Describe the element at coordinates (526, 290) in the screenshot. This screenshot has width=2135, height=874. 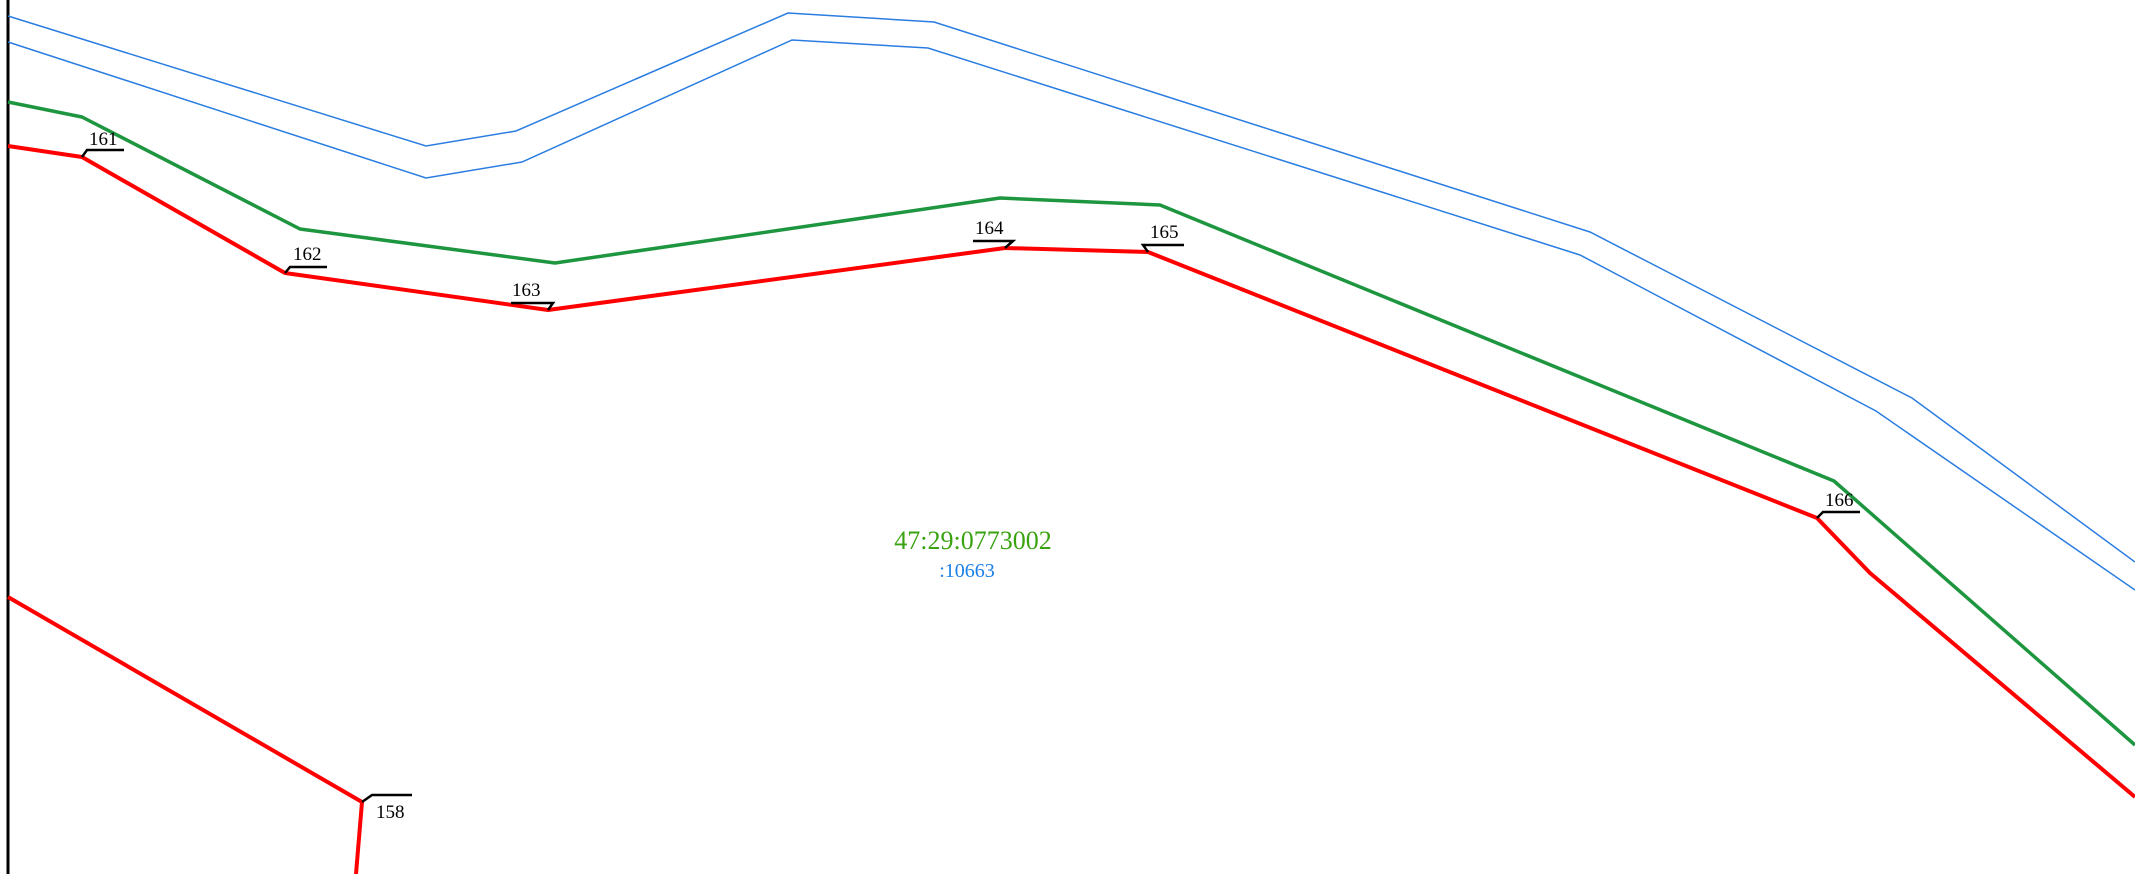
I see `point-label: 163` at that location.